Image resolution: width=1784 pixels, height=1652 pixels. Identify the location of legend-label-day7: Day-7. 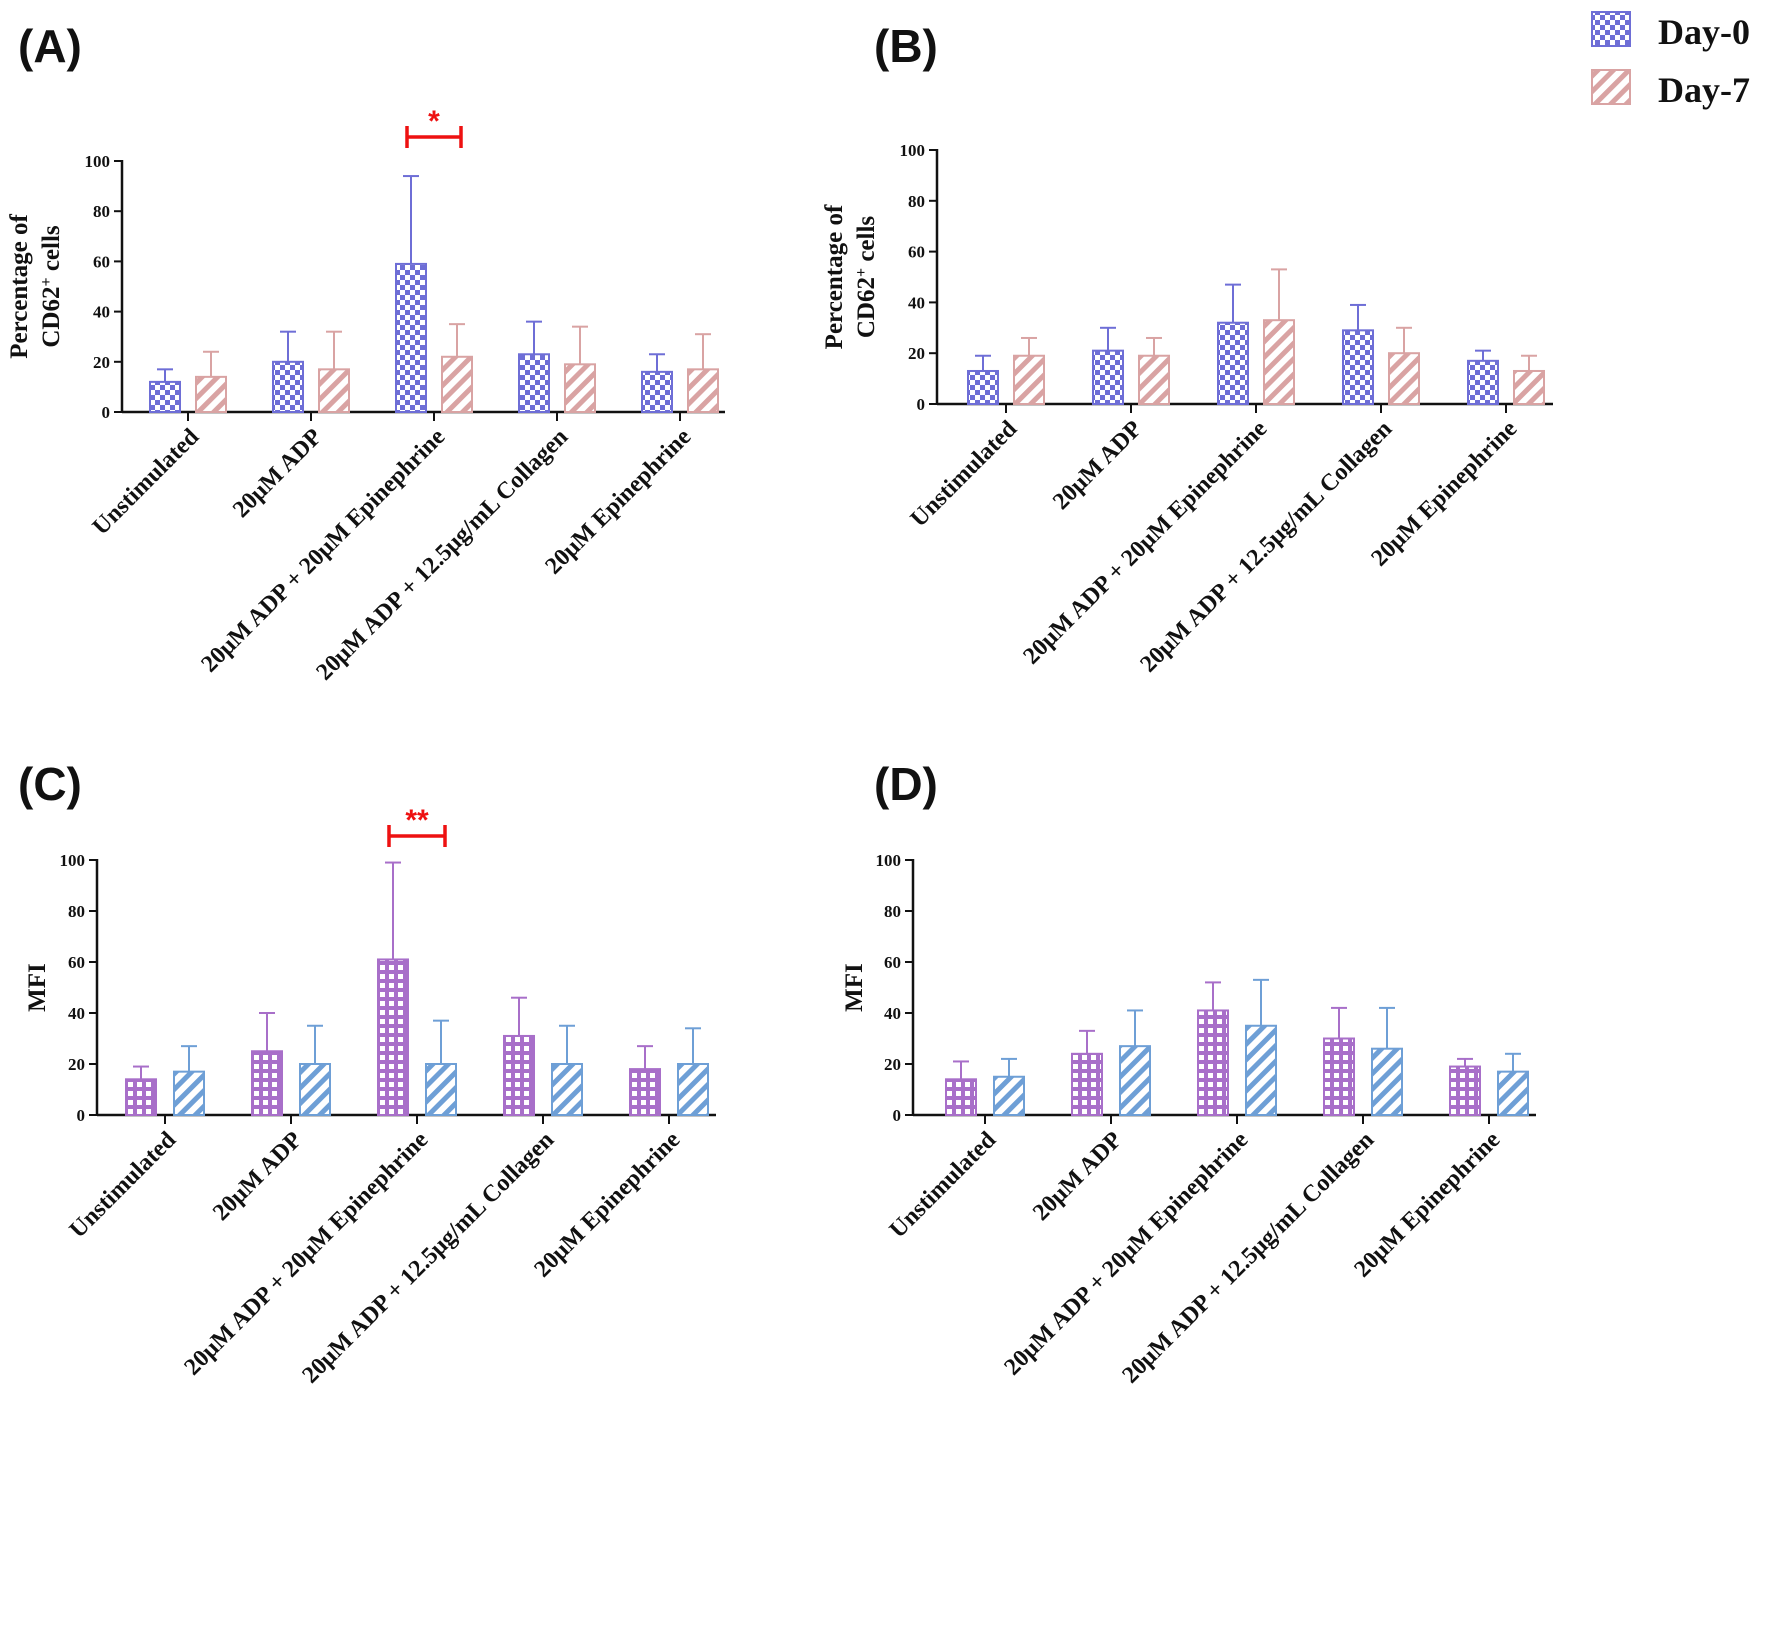
(1704, 90).